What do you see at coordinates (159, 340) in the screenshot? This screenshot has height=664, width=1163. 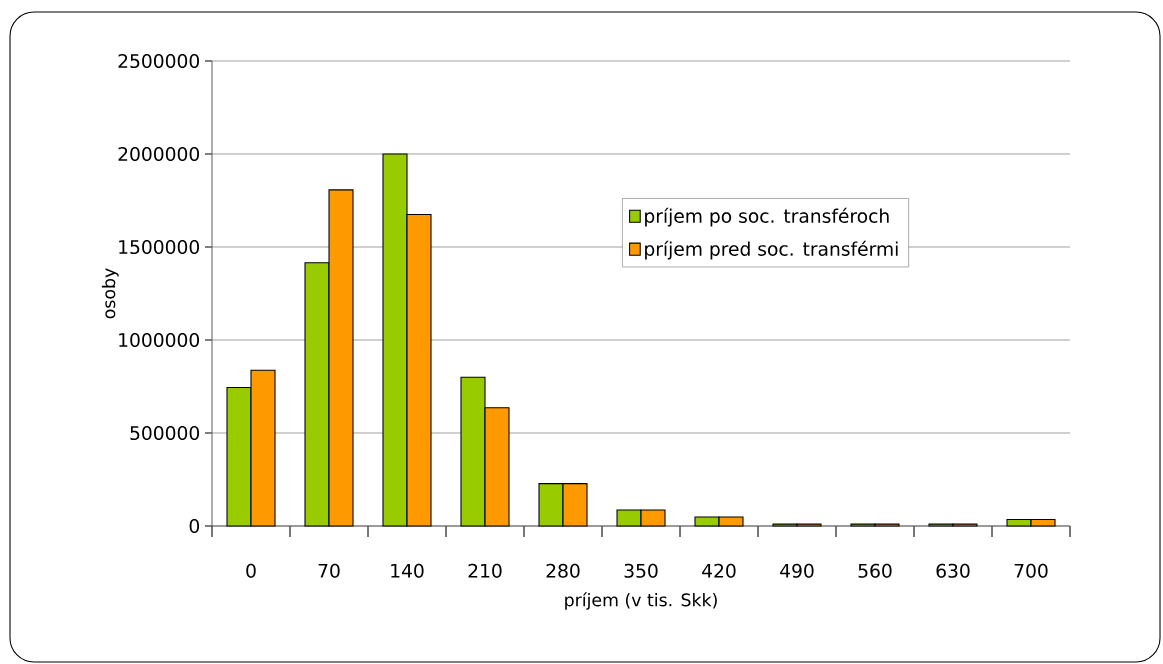 I see `y-tick-label: 1000000` at bounding box center [159, 340].